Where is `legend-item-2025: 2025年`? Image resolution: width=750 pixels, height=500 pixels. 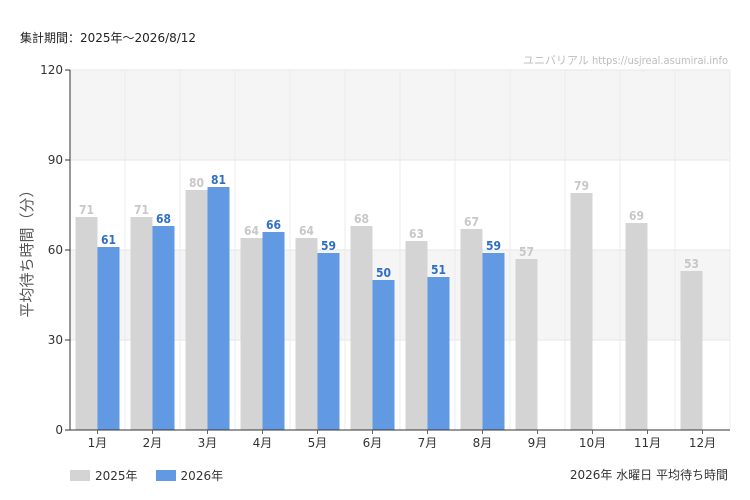 legend-item-2025: 2025年 is located at coordinates (104, 475).